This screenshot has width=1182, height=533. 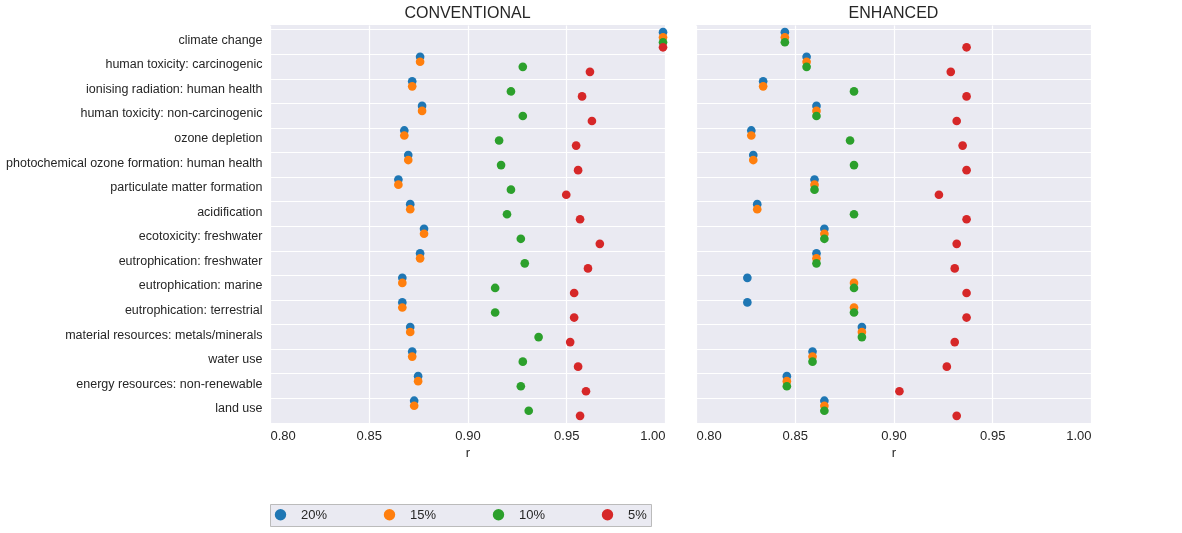 What do you see at coordinates (174, 88) in the screenshot?
I see `y-tick-label: ionising radiation: human health` at bounding box center [174, 88].